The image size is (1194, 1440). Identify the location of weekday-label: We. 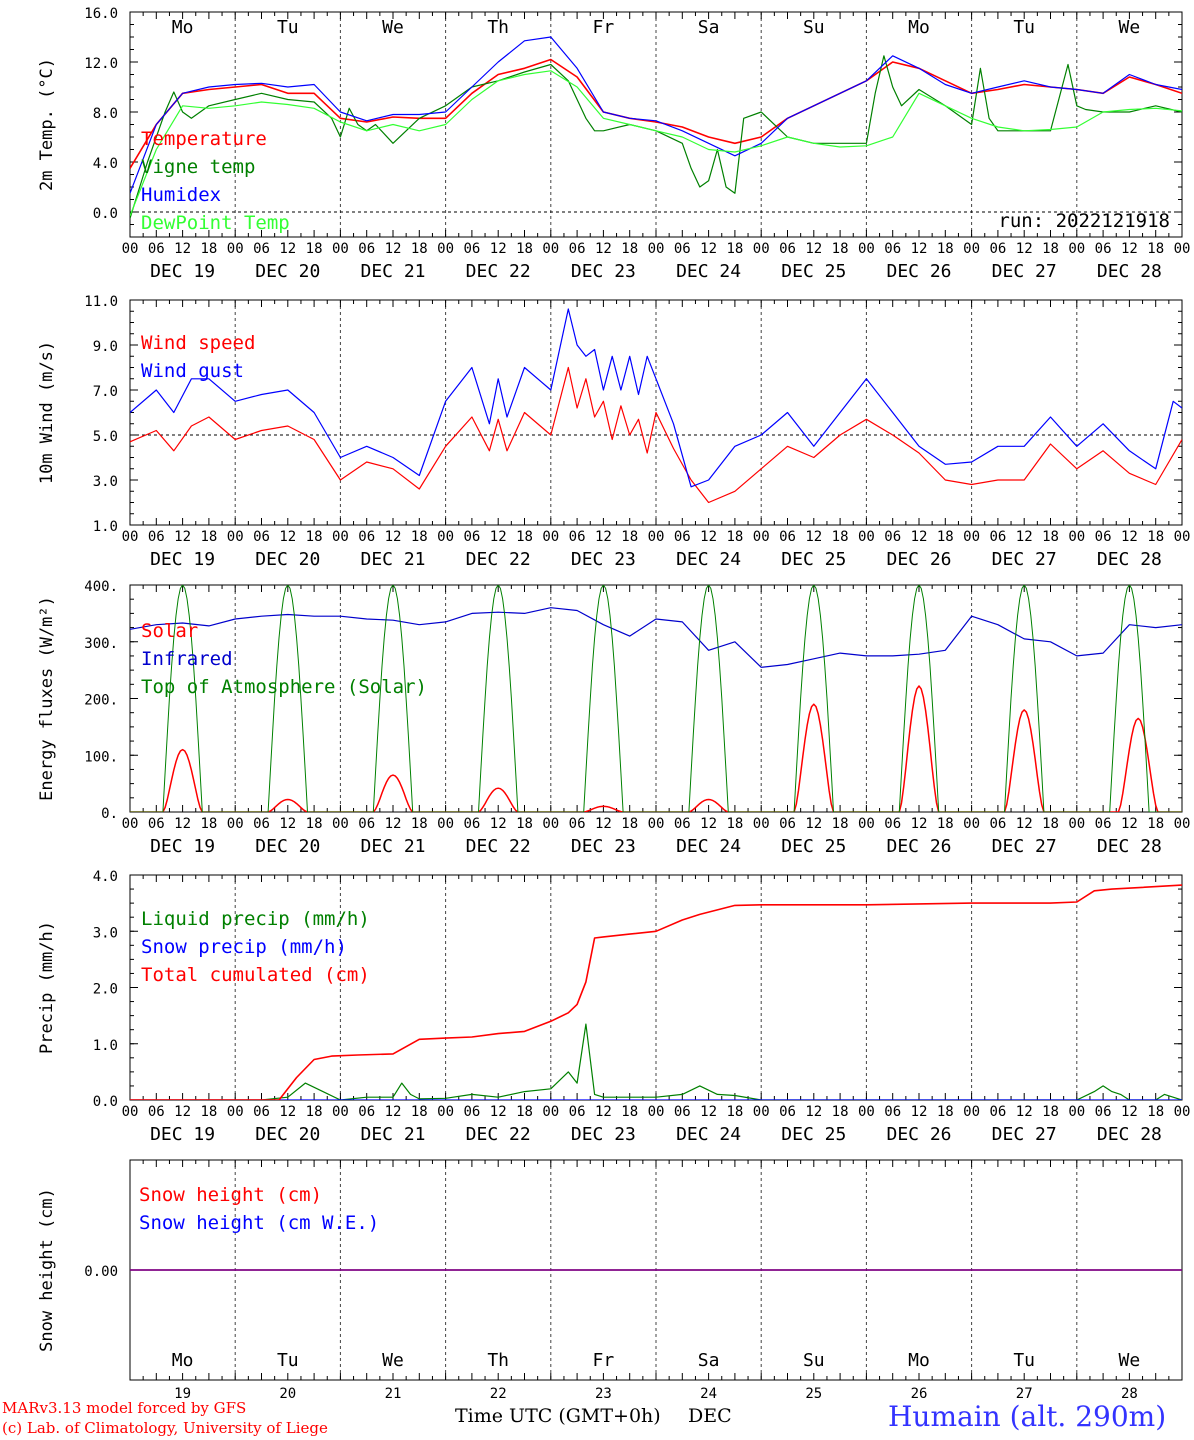
(393, 27).